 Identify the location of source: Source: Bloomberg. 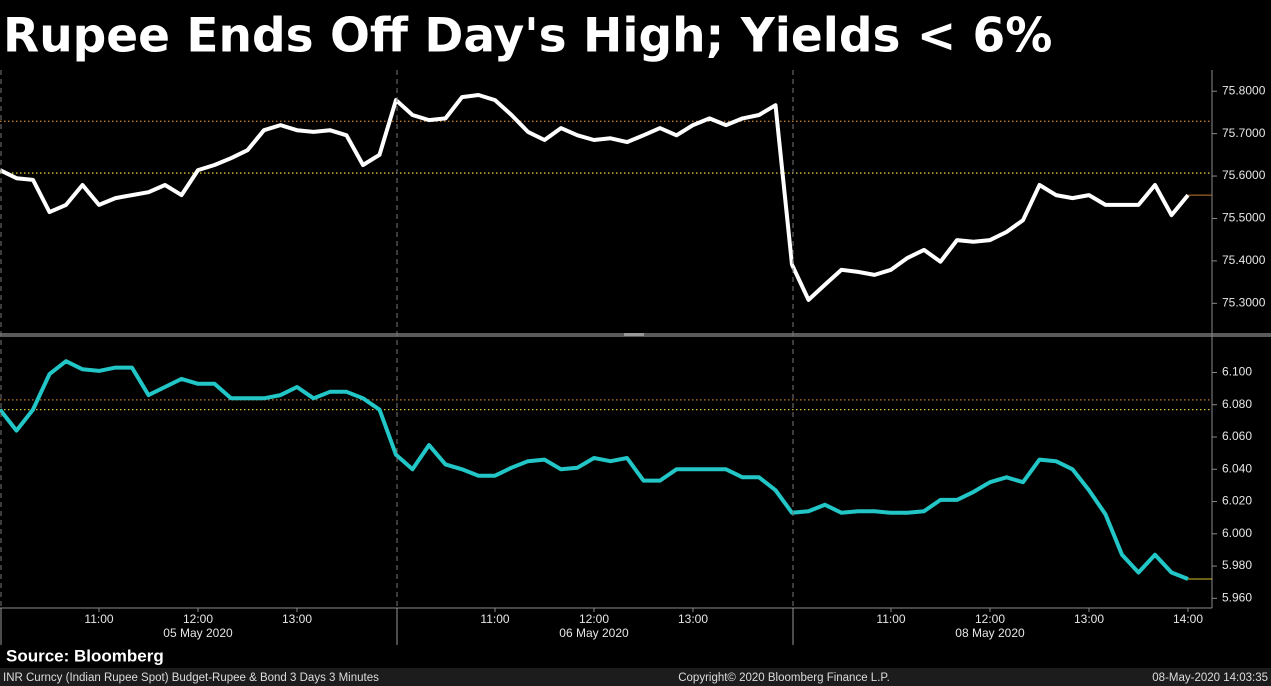
(85, 655).